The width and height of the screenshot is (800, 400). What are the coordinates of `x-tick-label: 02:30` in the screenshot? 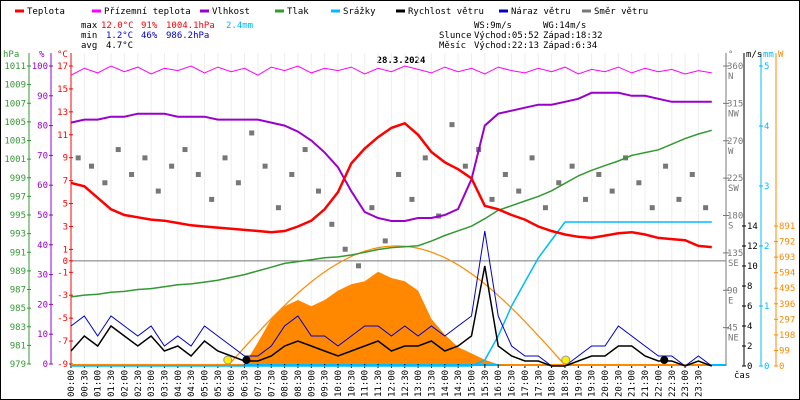 It's located at (139, 383).